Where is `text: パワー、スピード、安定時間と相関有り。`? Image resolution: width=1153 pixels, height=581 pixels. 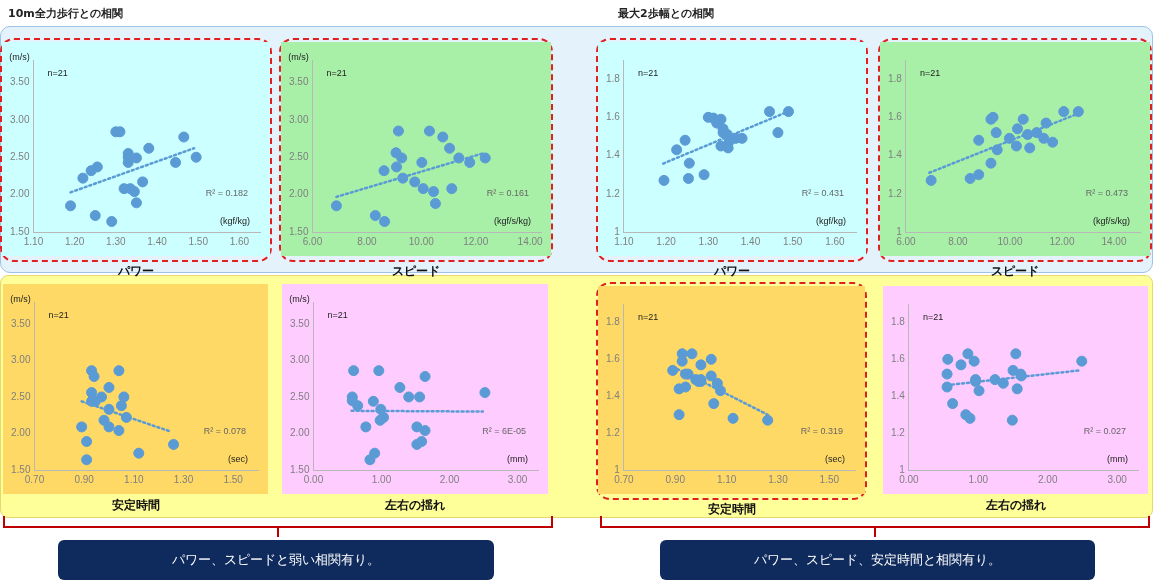 text: パワー、スピード、安定時間と相関有り。 is located at coordinates (877, 560).